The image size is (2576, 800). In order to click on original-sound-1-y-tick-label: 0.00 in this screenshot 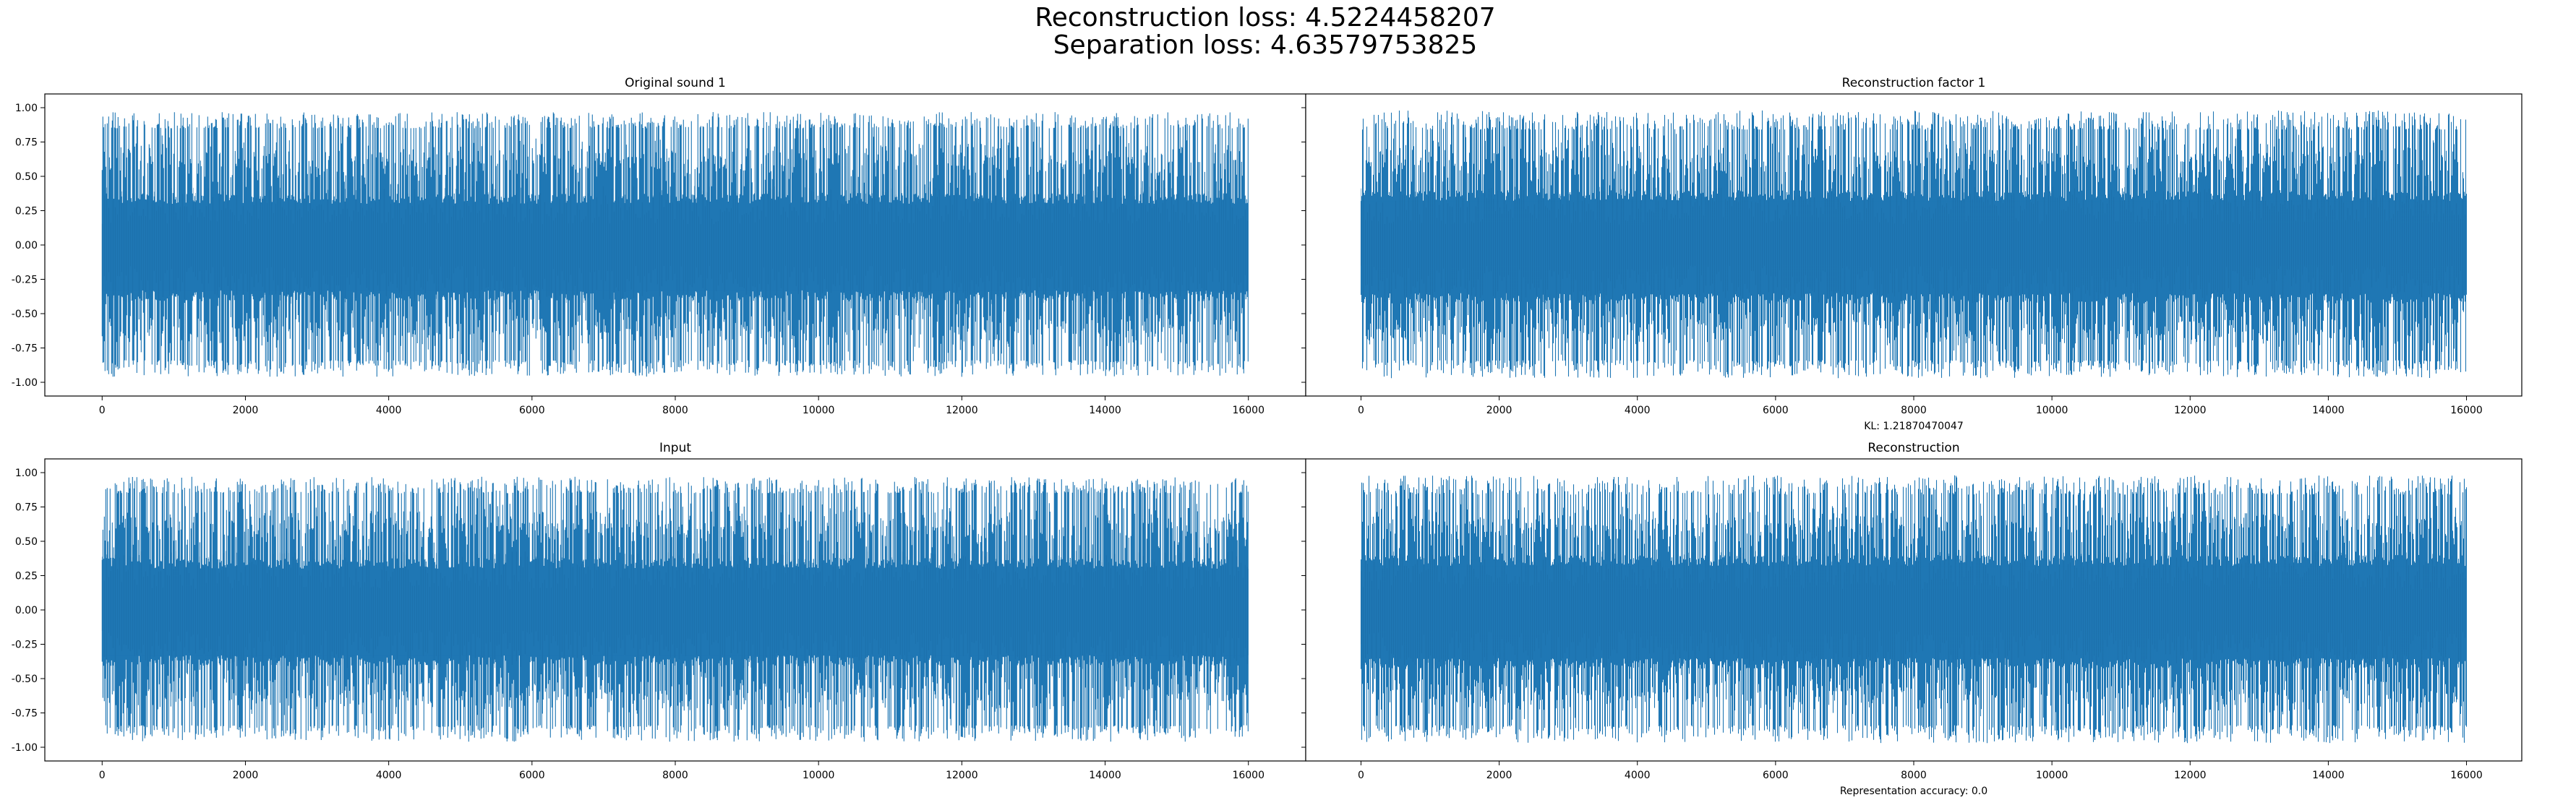, I will do `click(26, 245)`.